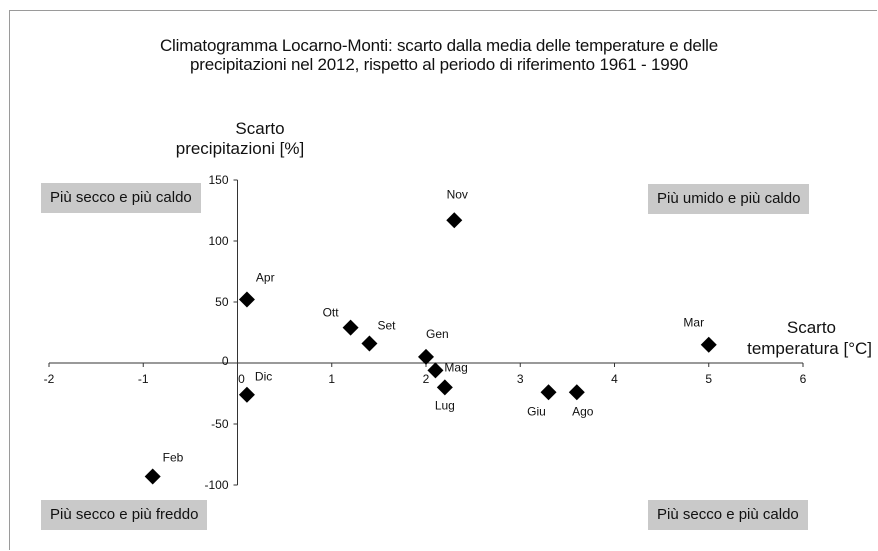  Describe the element at coordinates (426, 379) in the screenshot. I see `x-tick-label: 2` at that location.